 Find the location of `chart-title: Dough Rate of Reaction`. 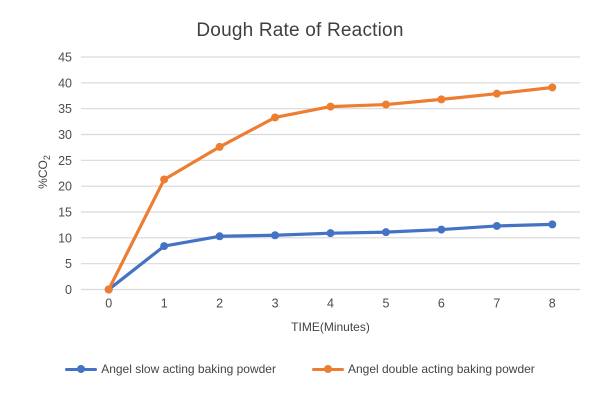

chart-title: Dough Rate of Reaction is located at coordinates (300, 30).